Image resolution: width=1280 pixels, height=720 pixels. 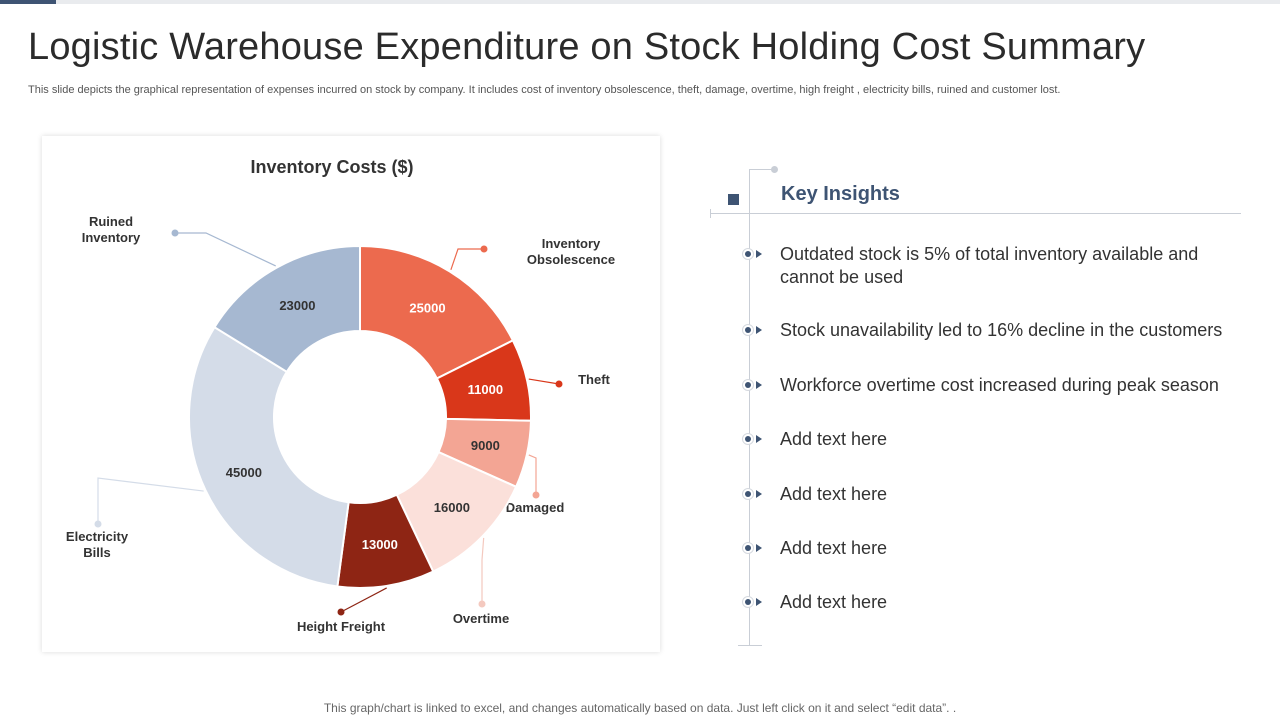 What do you see at coordinates (341, 612) in the screenshot?
I see `leader-dot-height-freight` at bounding box center [341, 612].